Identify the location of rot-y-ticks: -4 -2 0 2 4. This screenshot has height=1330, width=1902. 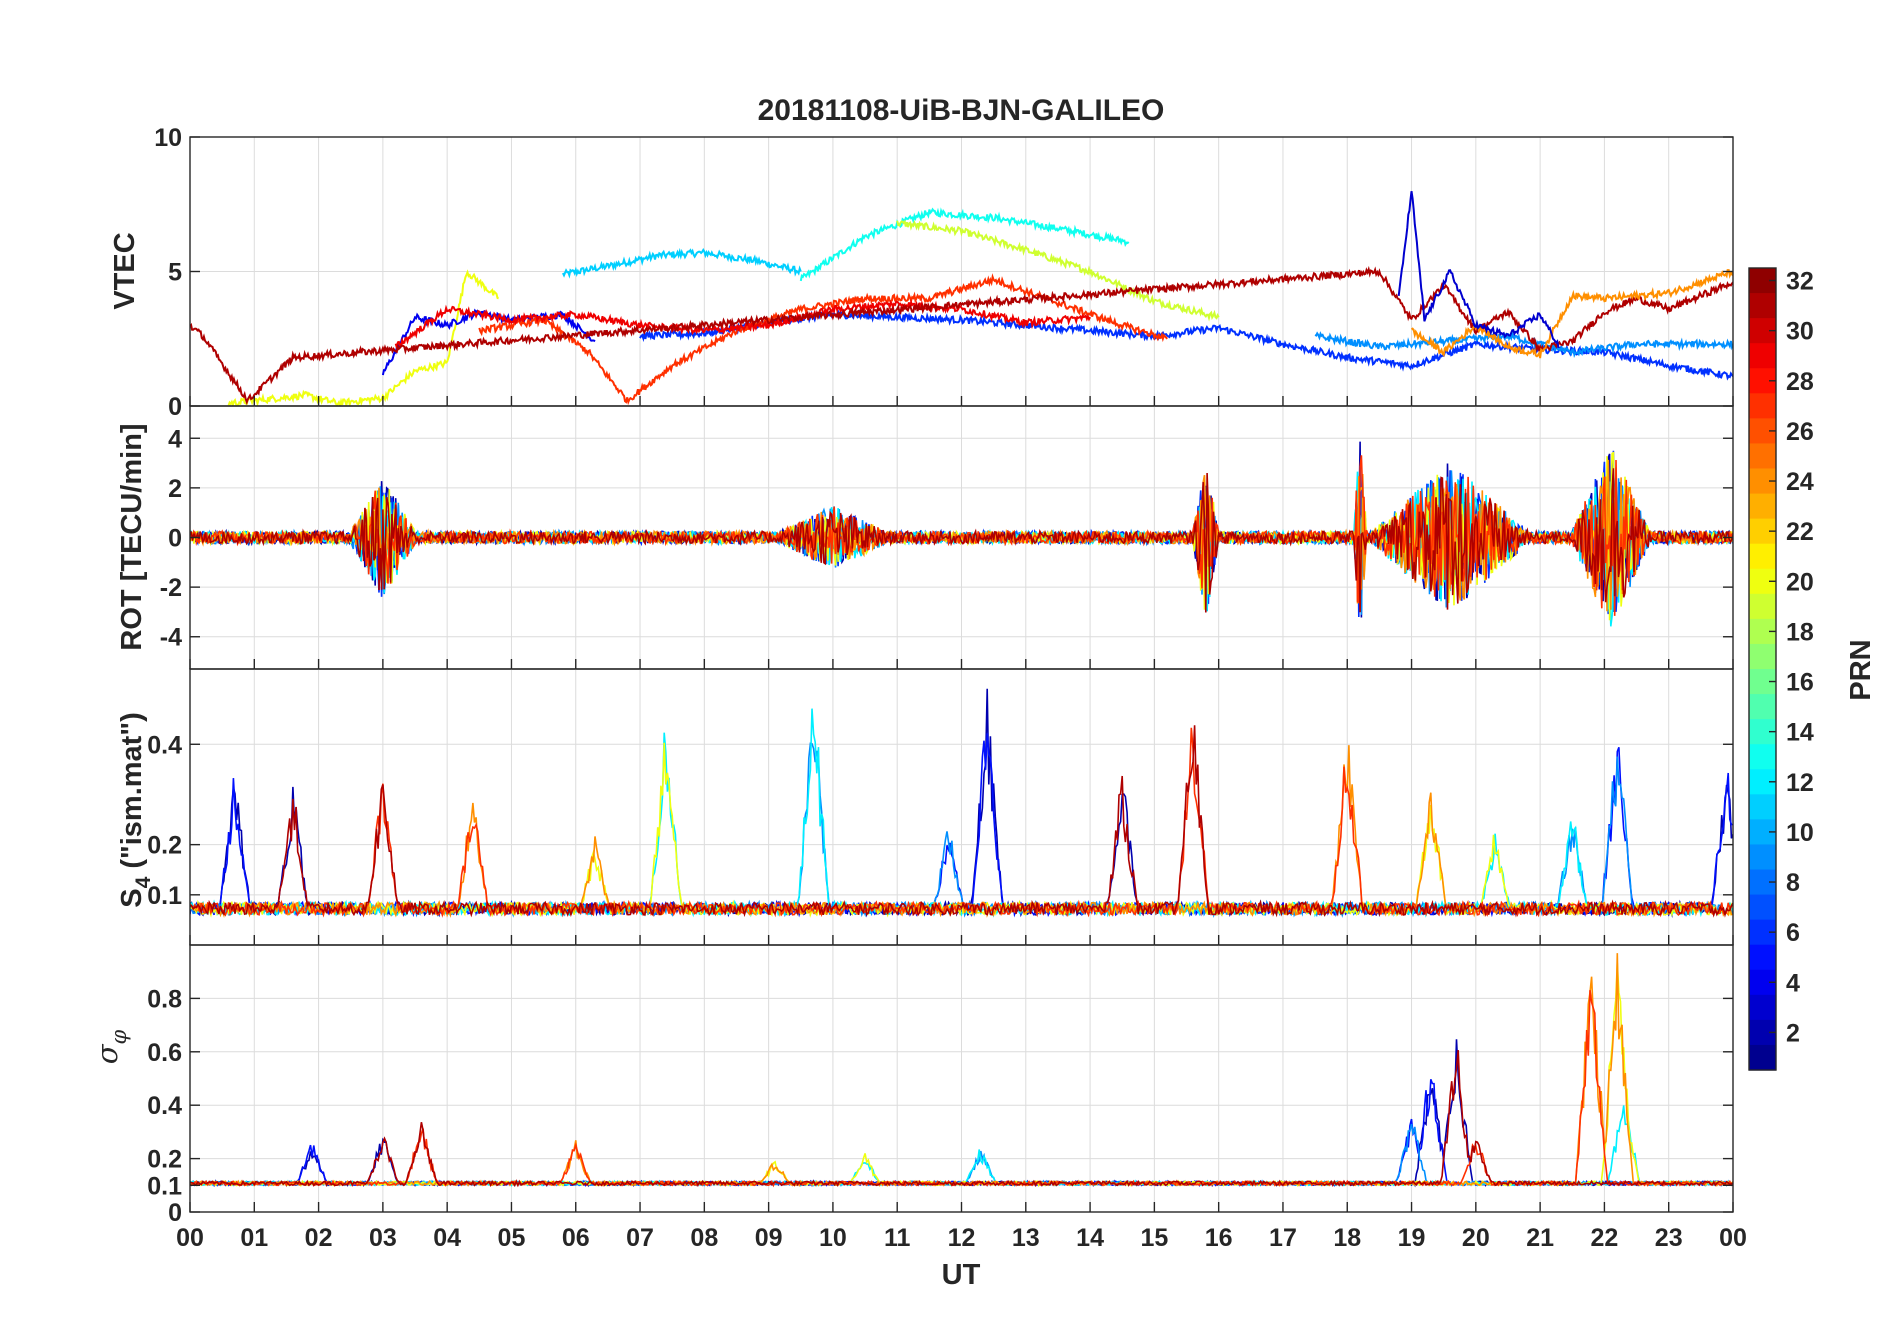
(946, 538).